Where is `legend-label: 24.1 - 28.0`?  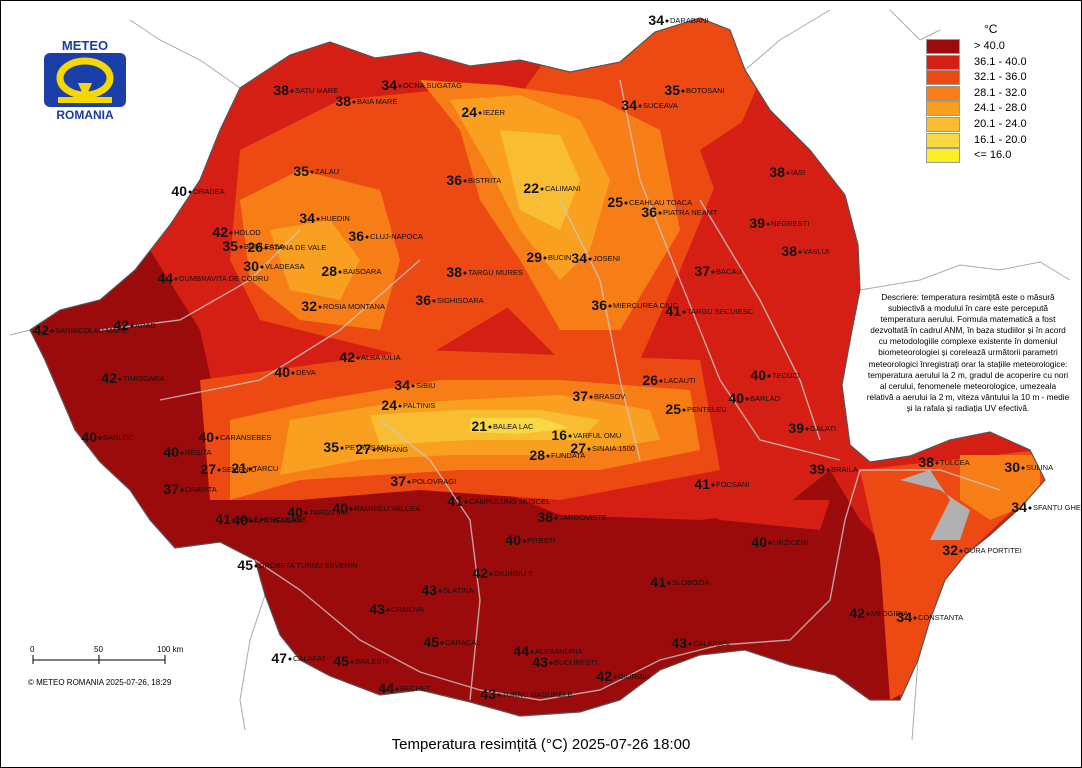
legend-label: 24.1 - 28.0 is located at coordinates (1000, 108).